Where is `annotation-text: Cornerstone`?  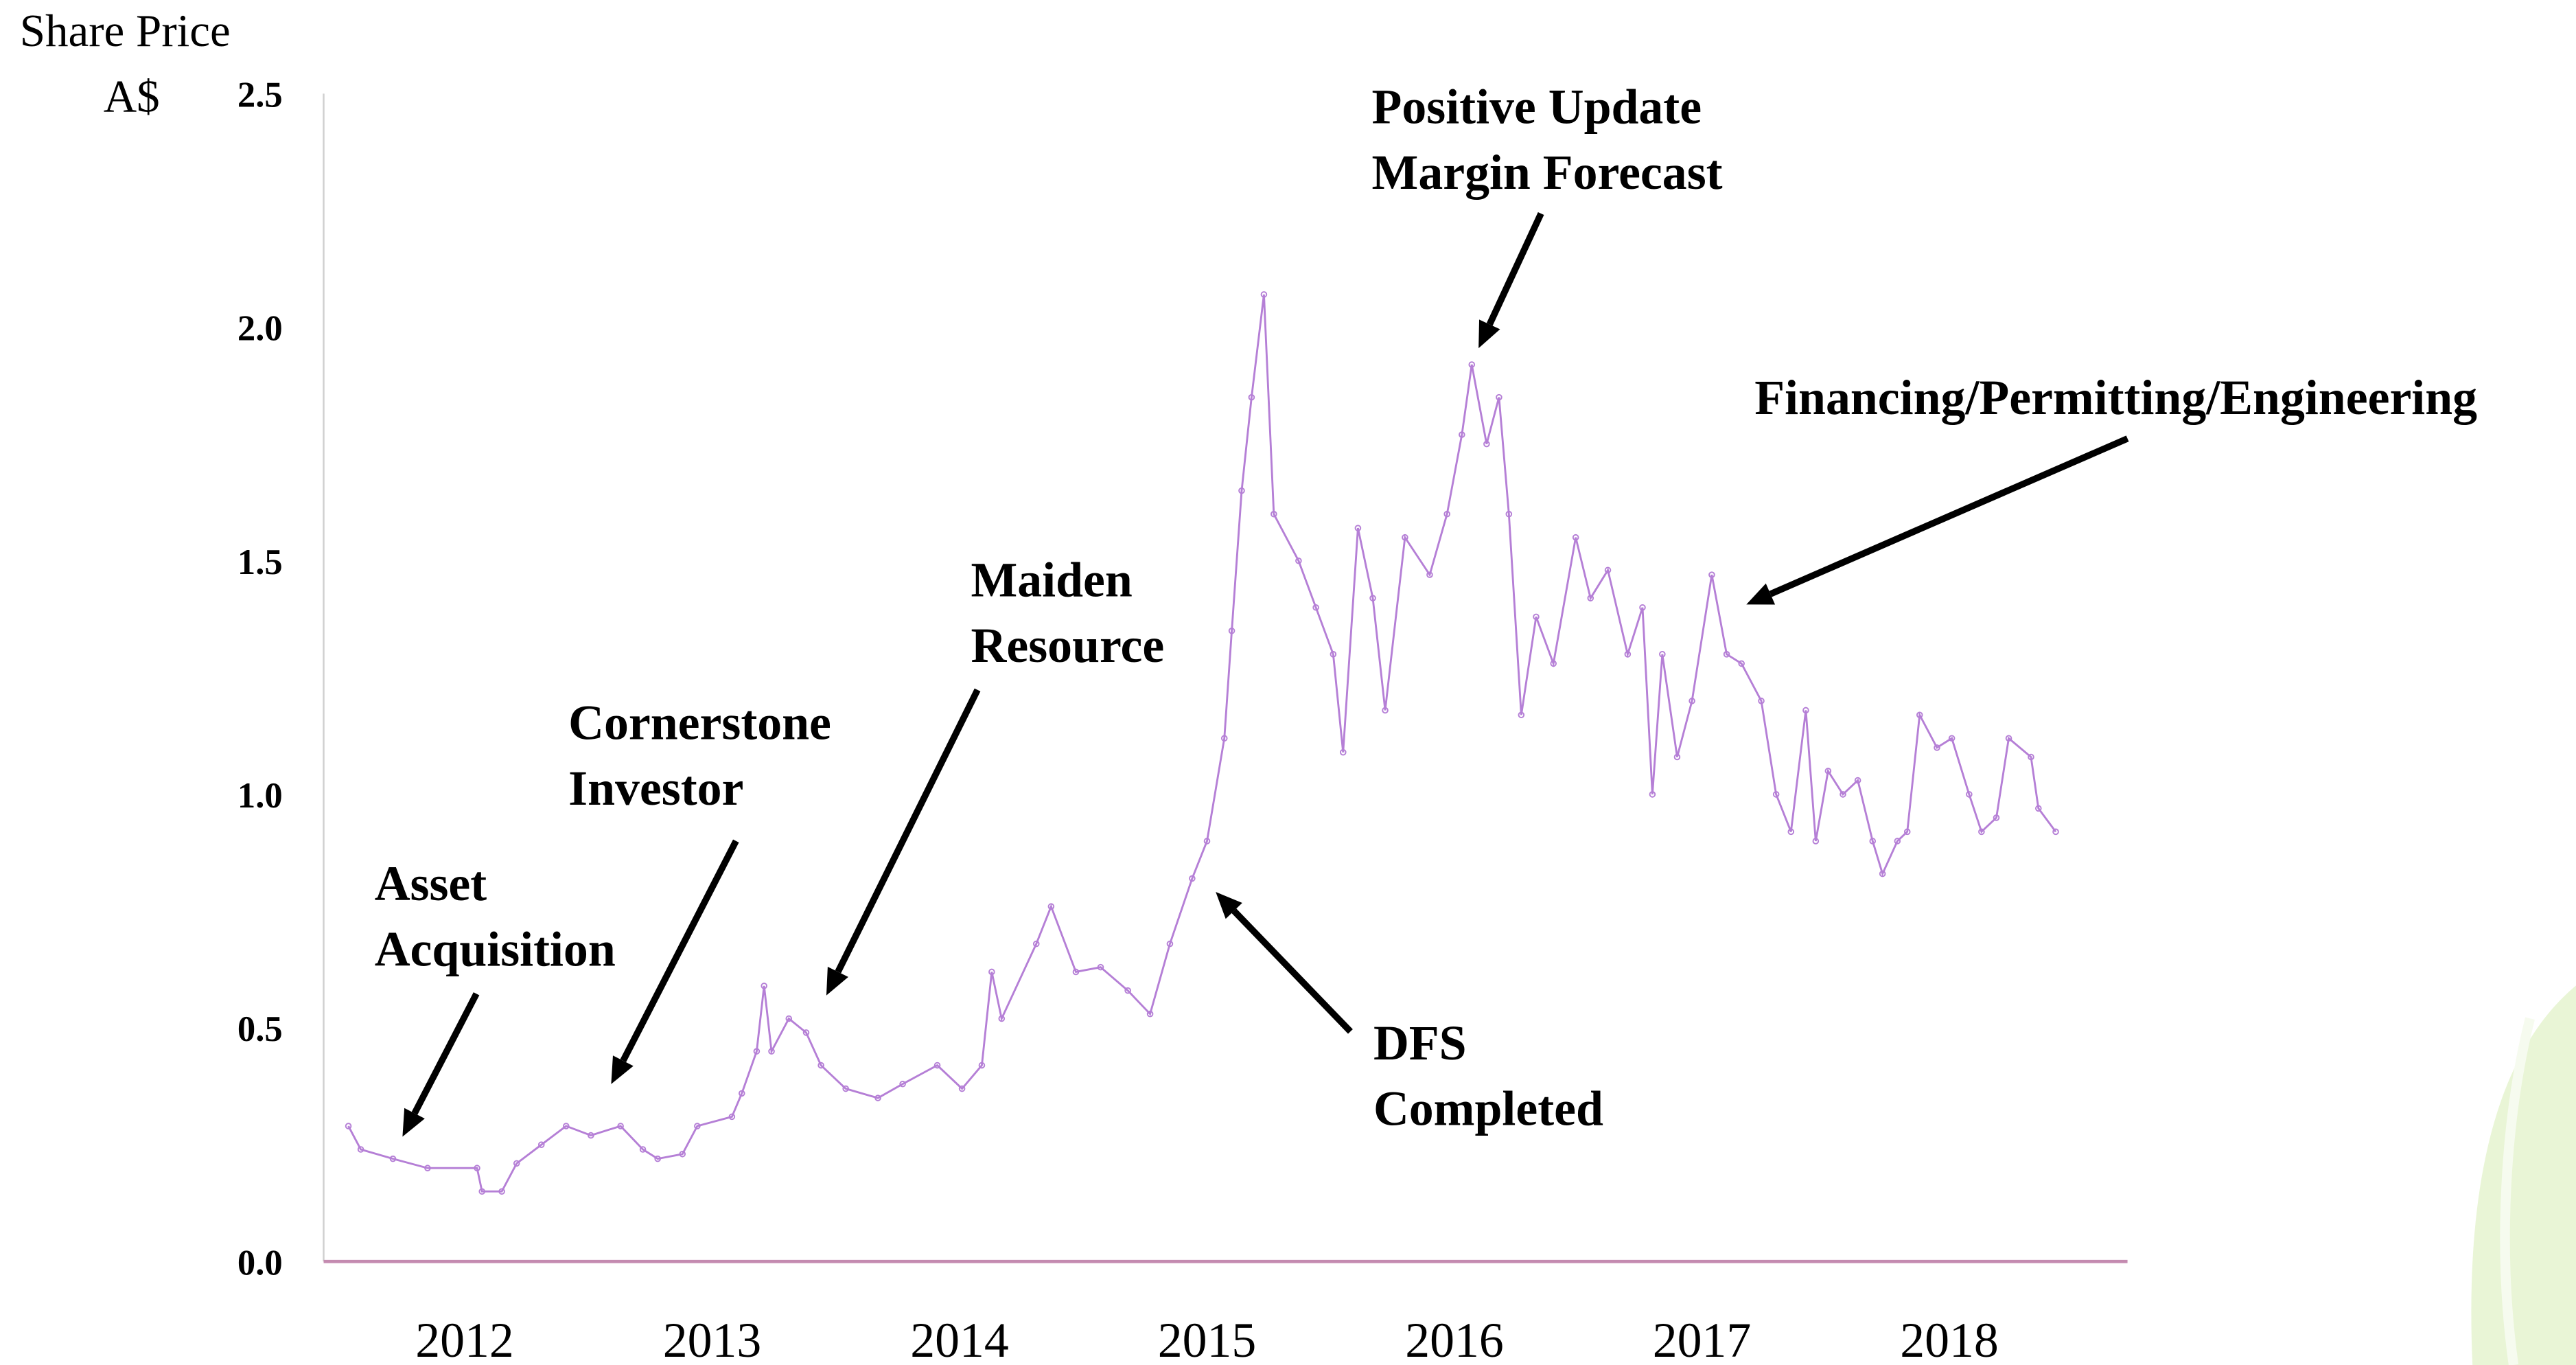 annotation-text: Cornerstone is located at coordinates (699, 723).